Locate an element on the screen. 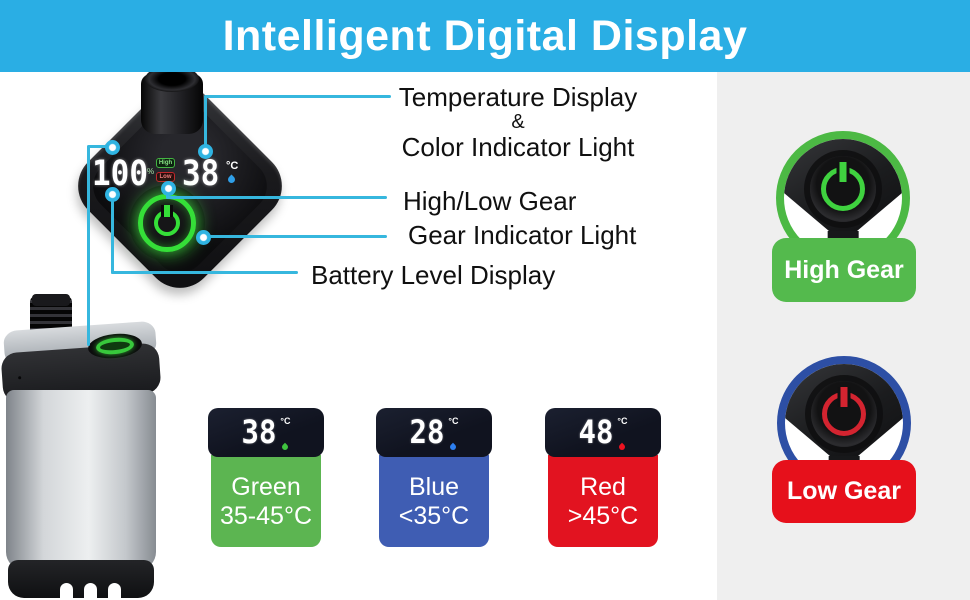 The width and height of the screenshot is (970, 600). temperature-tile-green: 38 °C Green 35-45°C is located at coordinates (266, 477).